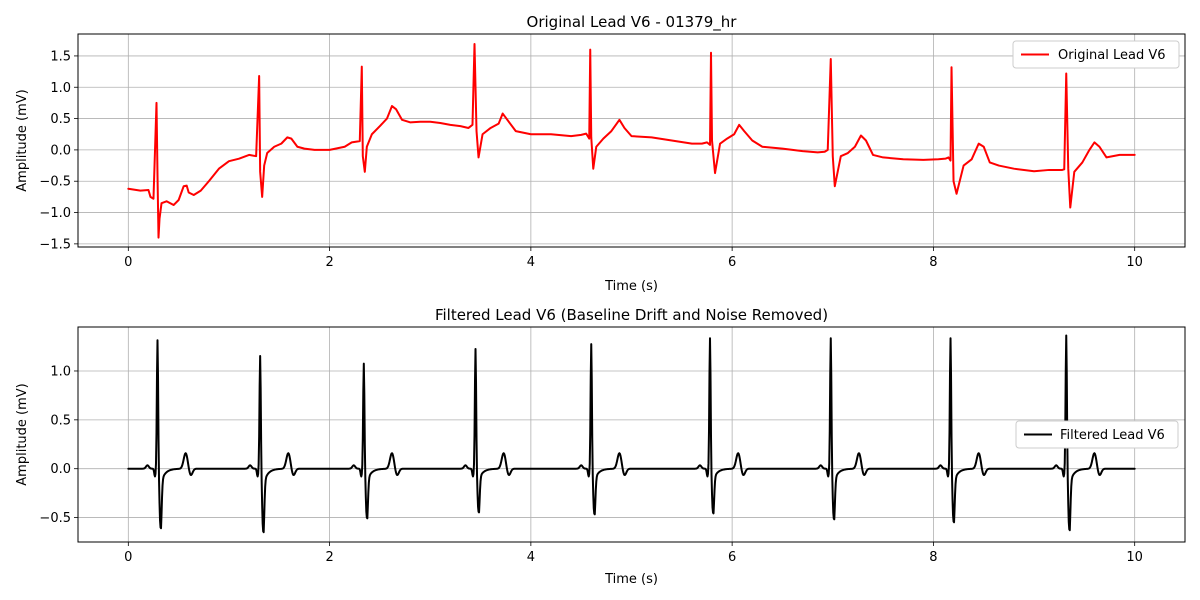 This screenshot has width=1200, height=600. I want to click on legend-label: Original Lead V6, so click(1112, 55).